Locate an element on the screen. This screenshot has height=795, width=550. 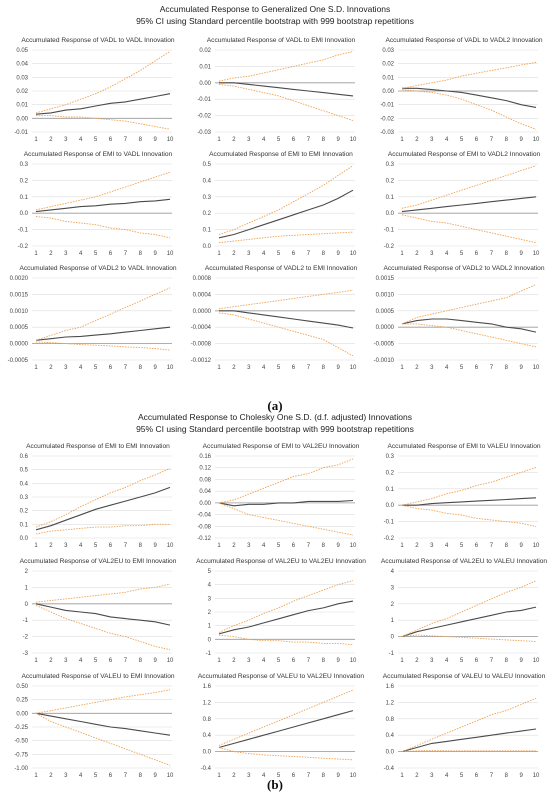
y-tick-label: -0.03 is located at coordinates (387, 133).